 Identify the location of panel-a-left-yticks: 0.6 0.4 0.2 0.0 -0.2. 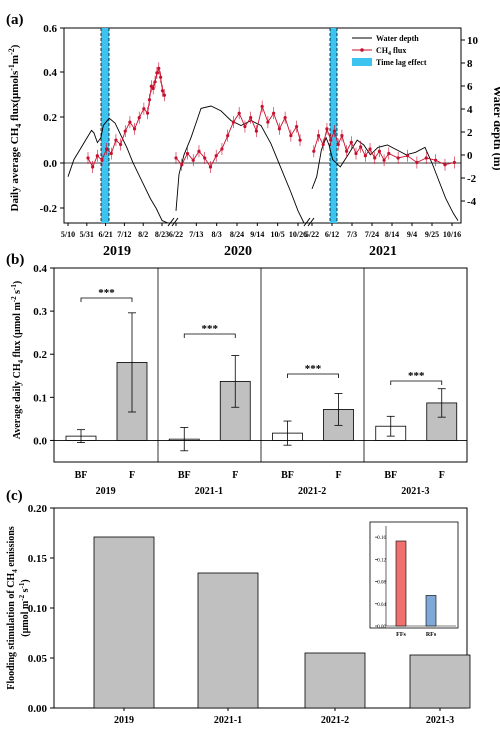
(52, 119).